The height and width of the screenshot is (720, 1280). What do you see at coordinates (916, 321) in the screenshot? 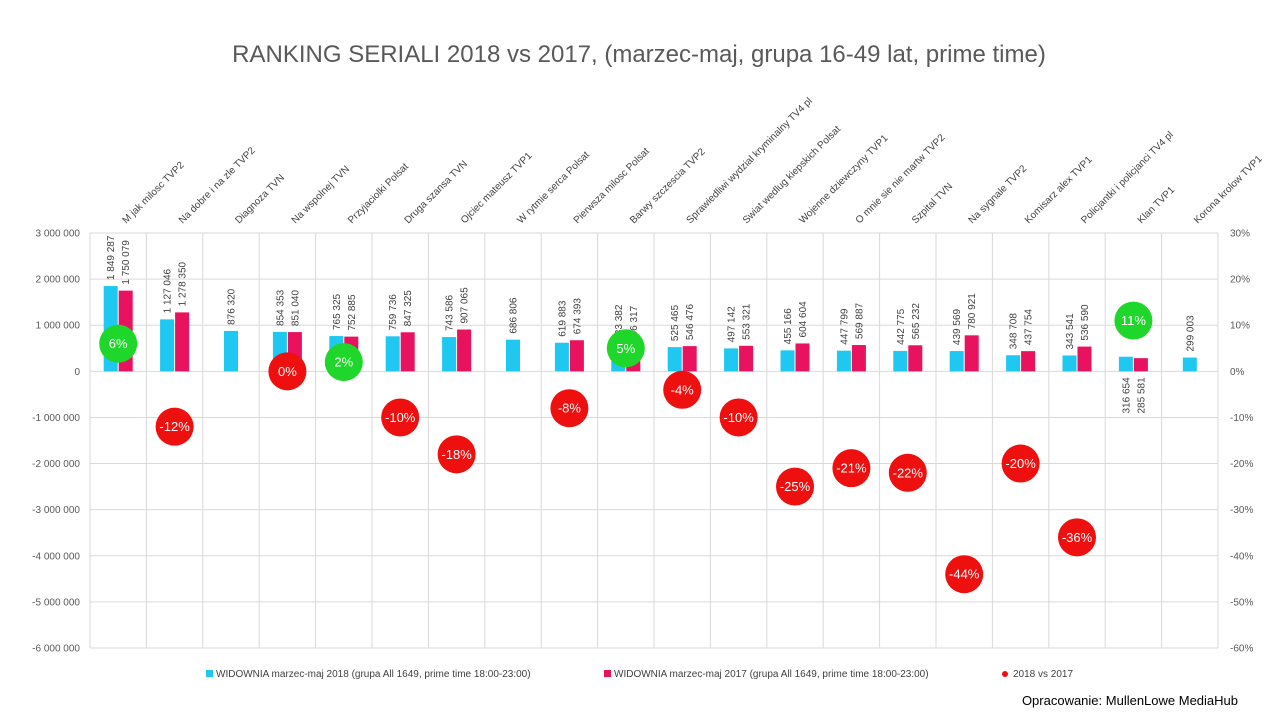
I see `data-label-2017: 565 232` at bounding box center [916, 321].